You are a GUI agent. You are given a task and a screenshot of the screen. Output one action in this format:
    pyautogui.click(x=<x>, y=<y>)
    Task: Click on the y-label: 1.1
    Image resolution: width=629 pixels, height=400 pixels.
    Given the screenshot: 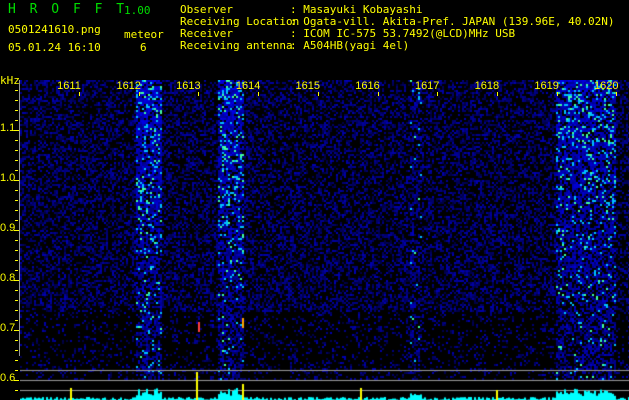 What is the action you would take?
    pyautogui.click(x=8, y=128)
    